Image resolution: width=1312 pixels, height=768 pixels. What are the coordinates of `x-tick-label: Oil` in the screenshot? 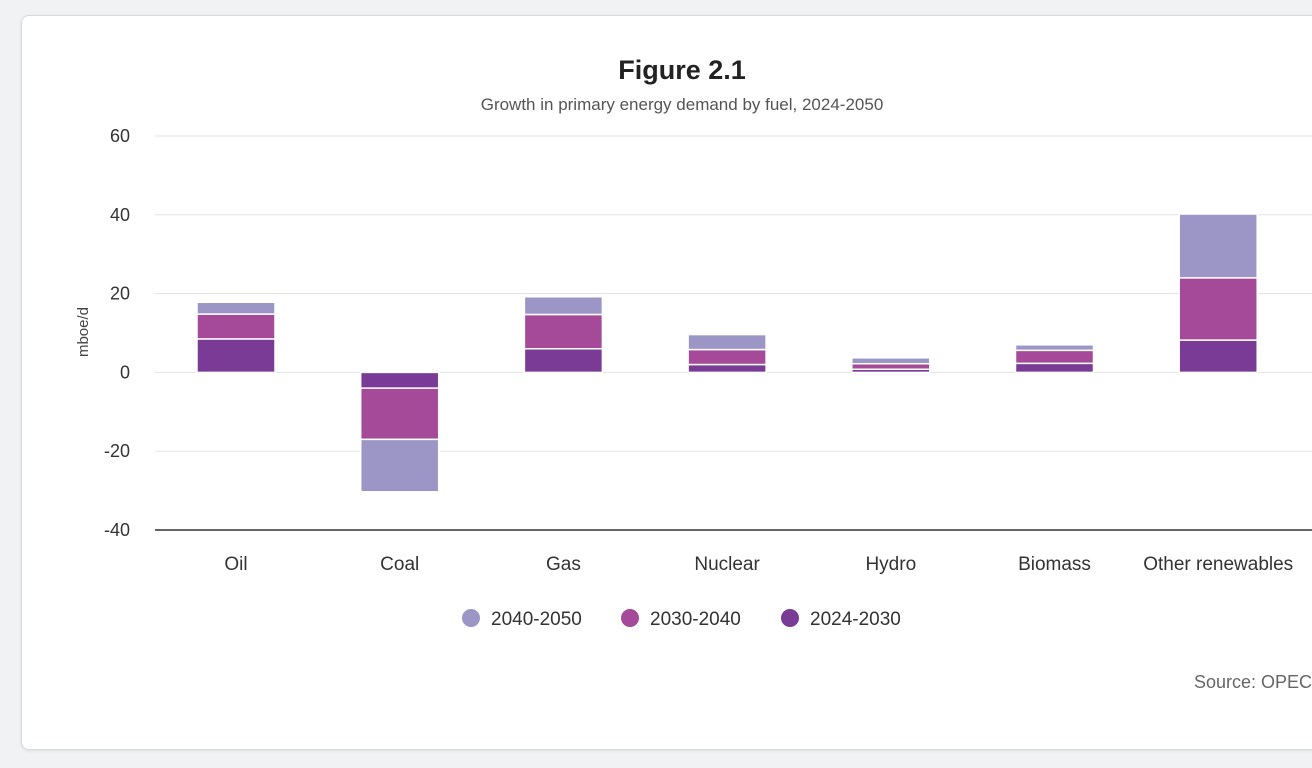 It's located at (235, 564).